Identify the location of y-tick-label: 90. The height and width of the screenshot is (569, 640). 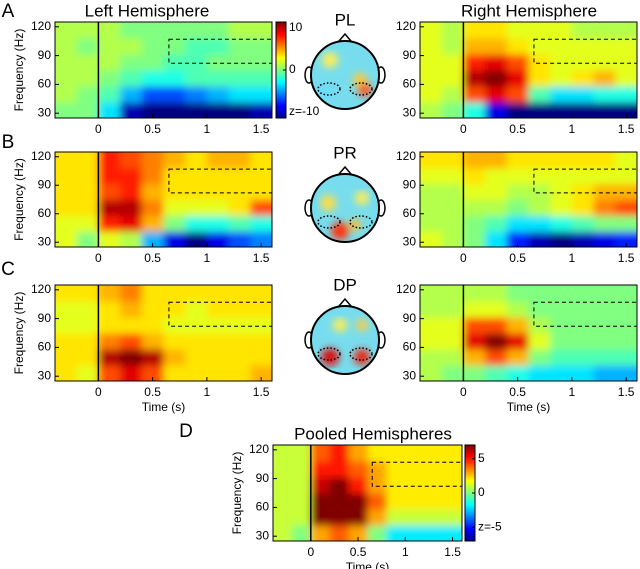
(410, 184).